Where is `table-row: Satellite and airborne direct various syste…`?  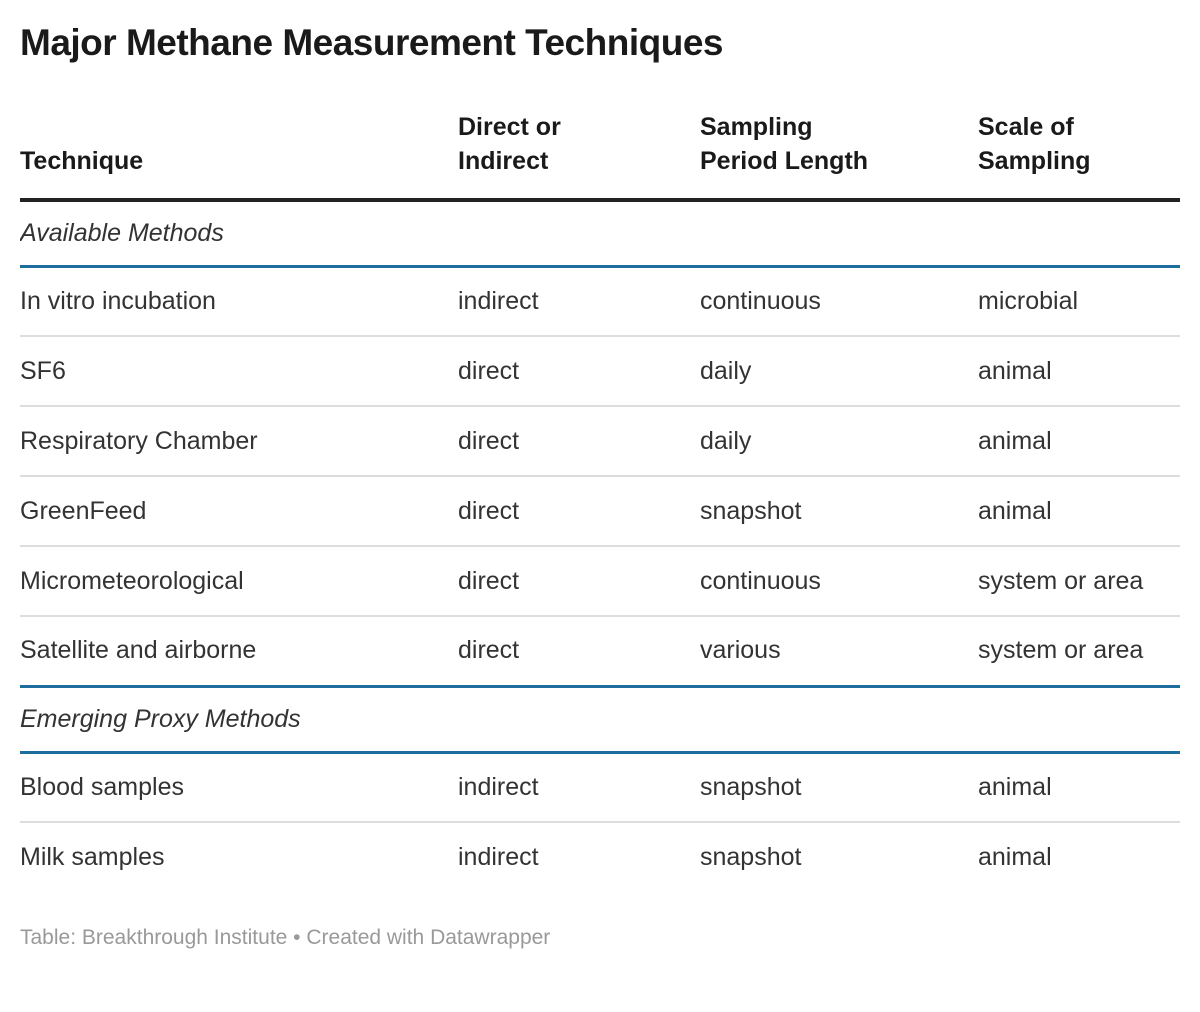
table-row: Satellite and airborne direct various syste… is located at coordinates (600, 650).